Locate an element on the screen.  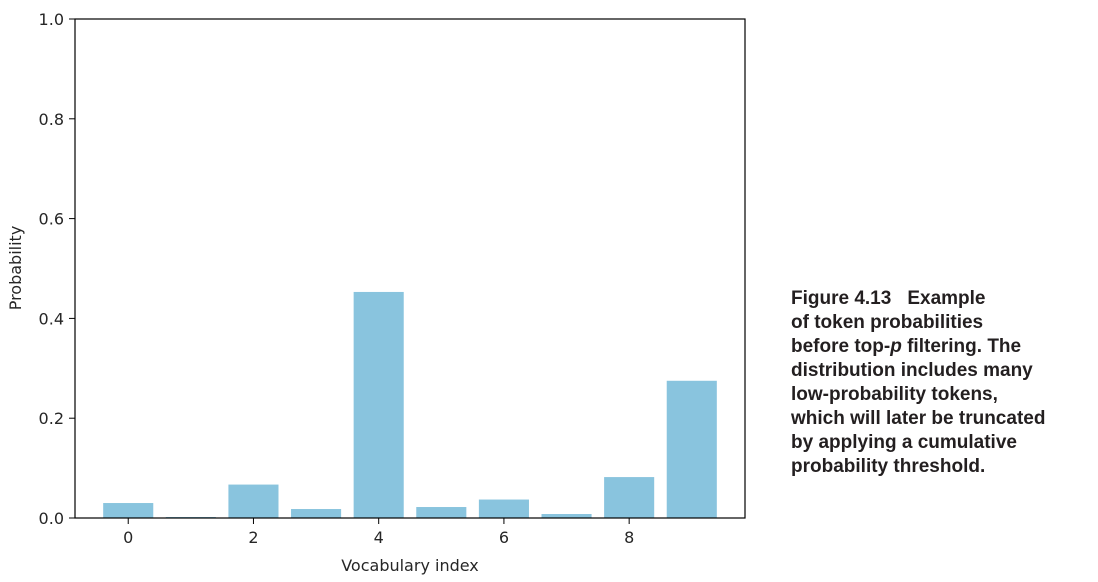
caption-line-1: Figure 4.13 Example is located at coordinates (943, 299).